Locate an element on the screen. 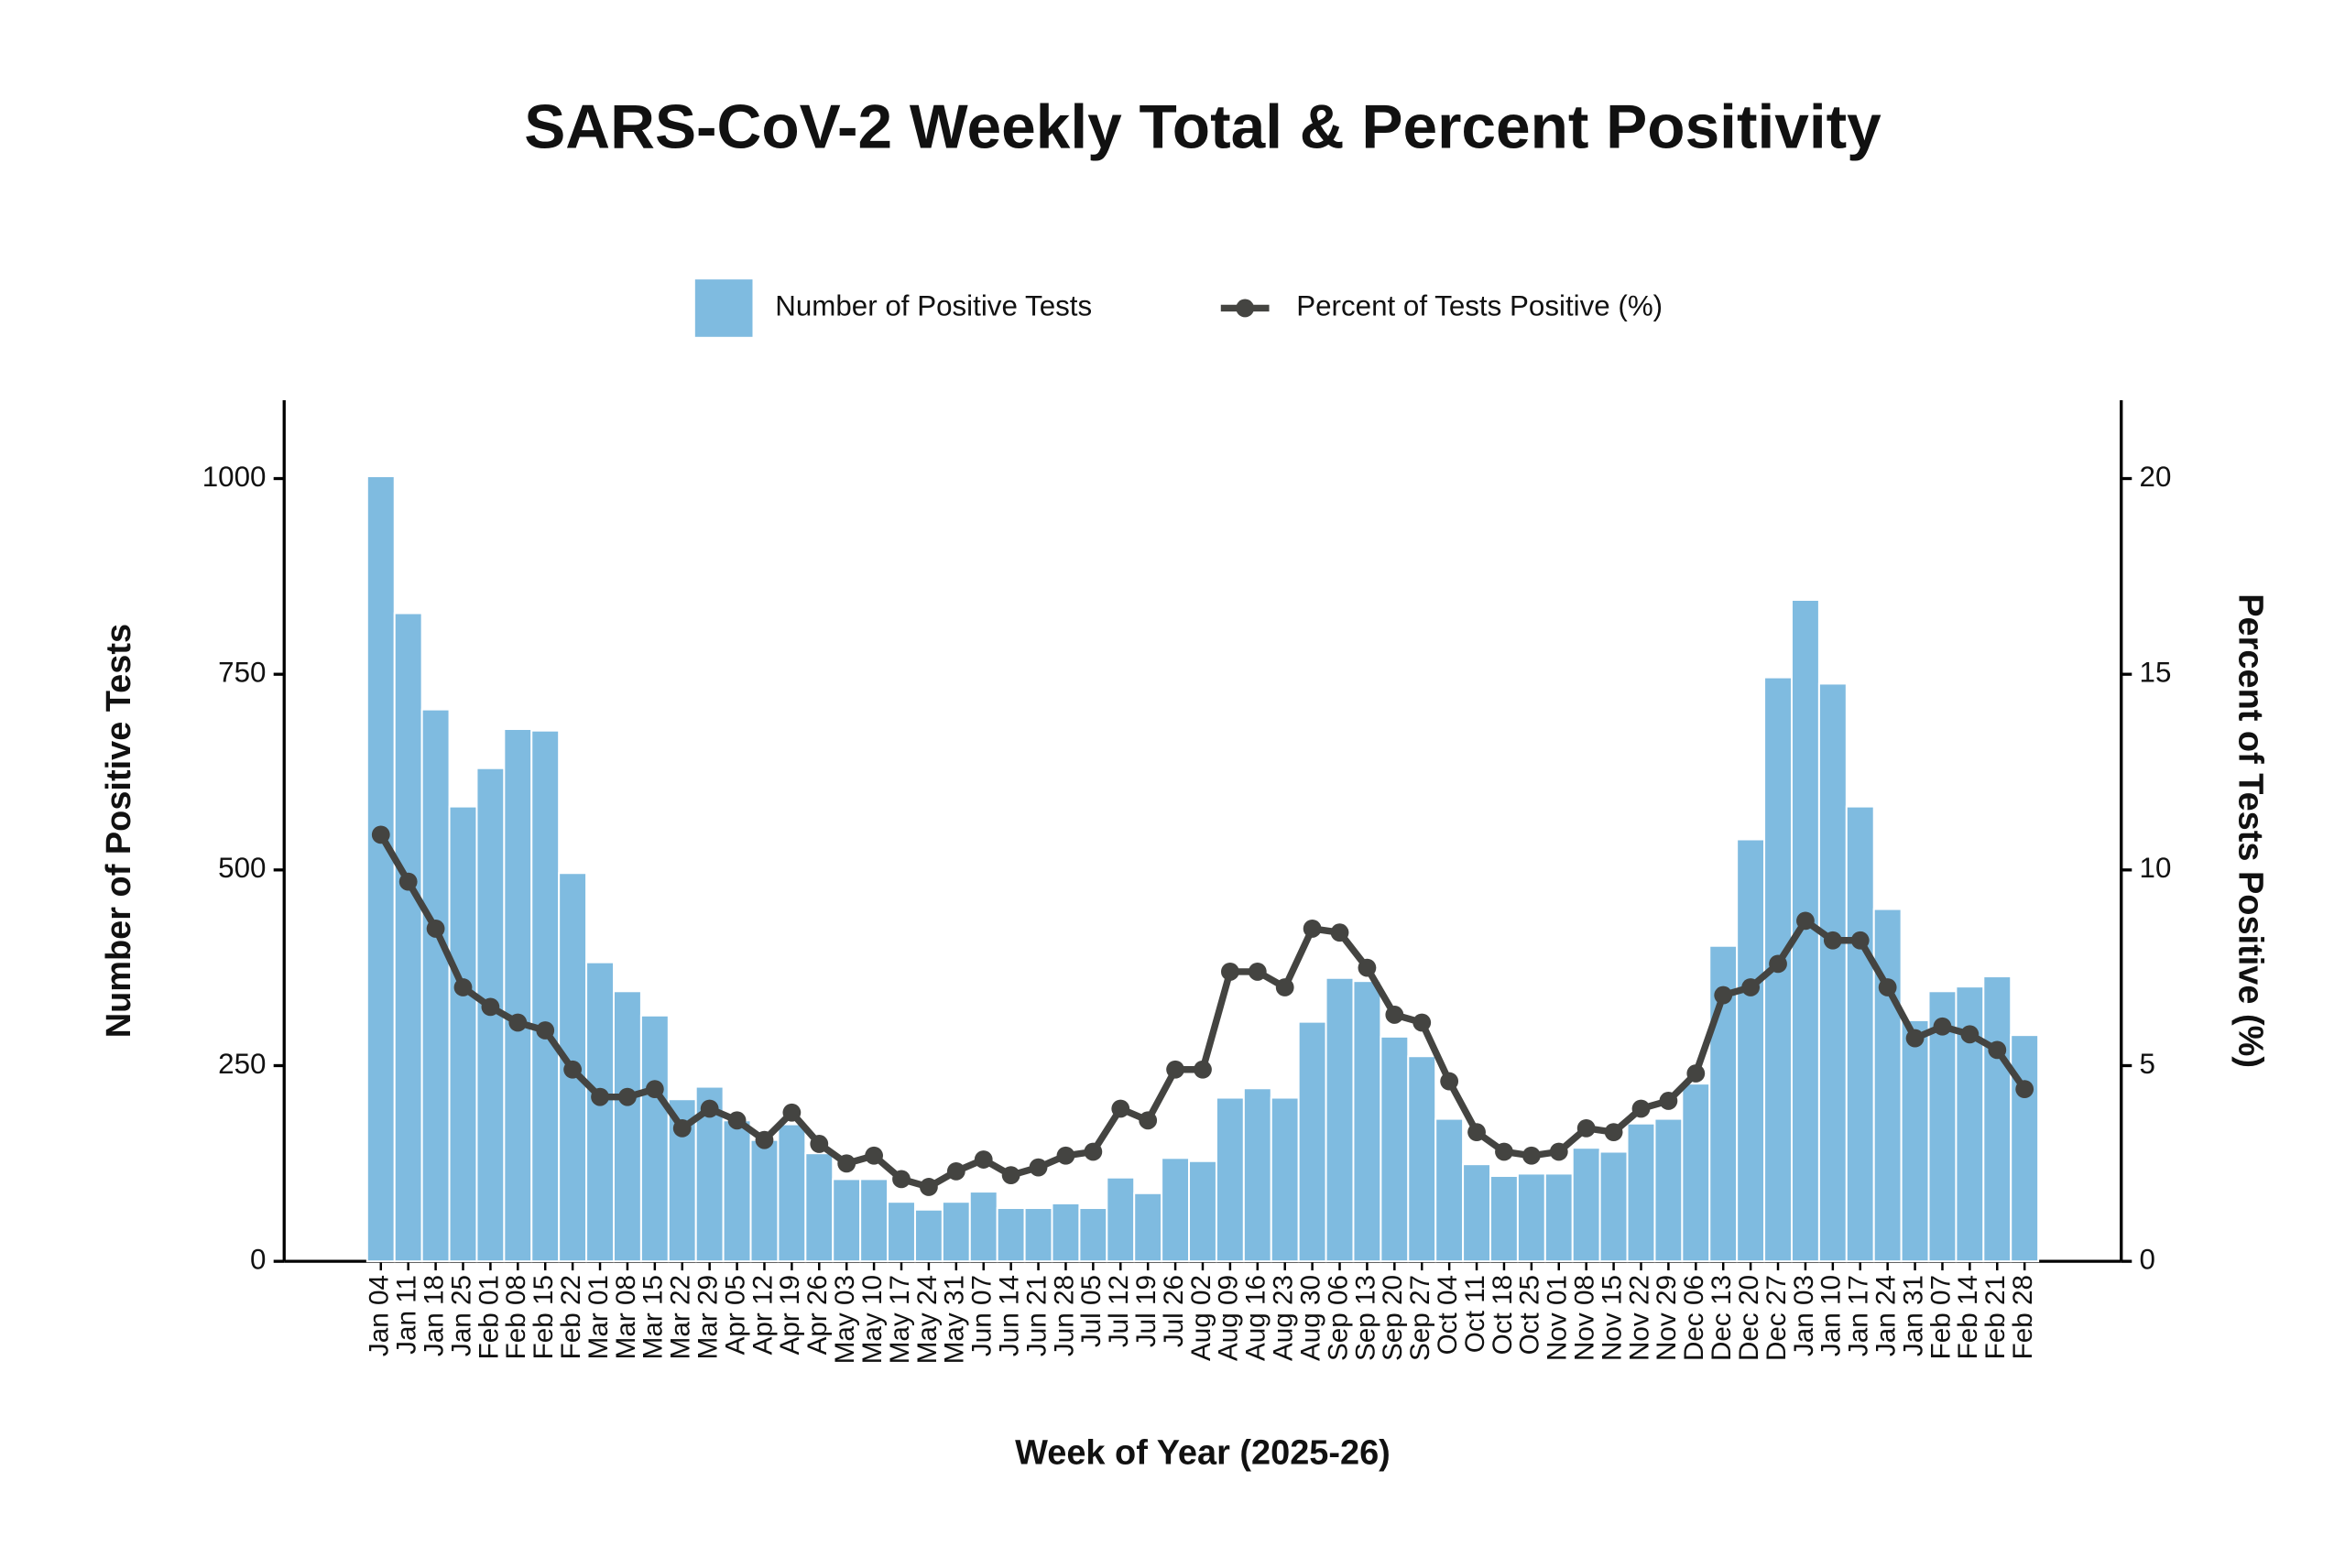 This screenshot has width=2345, height=1568. y-tick-label: 500 is located at coordinates (242, 868).